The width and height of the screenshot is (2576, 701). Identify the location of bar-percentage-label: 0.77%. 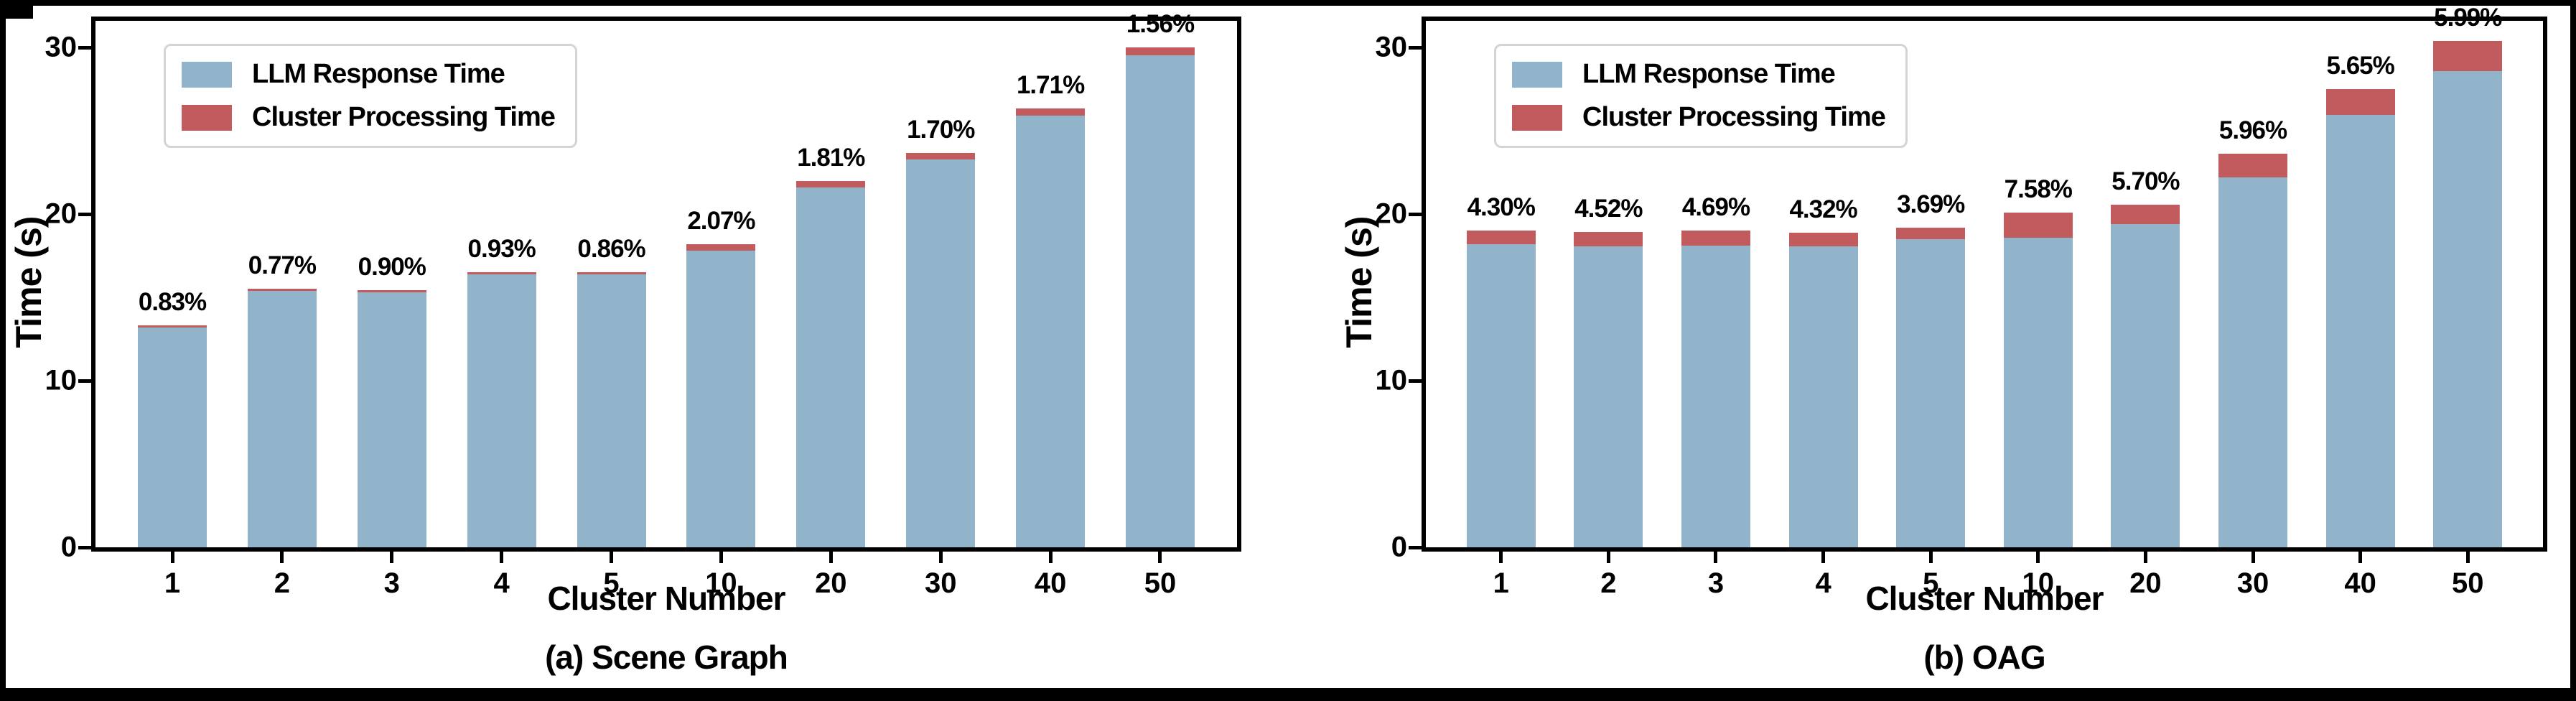
(282, 265).